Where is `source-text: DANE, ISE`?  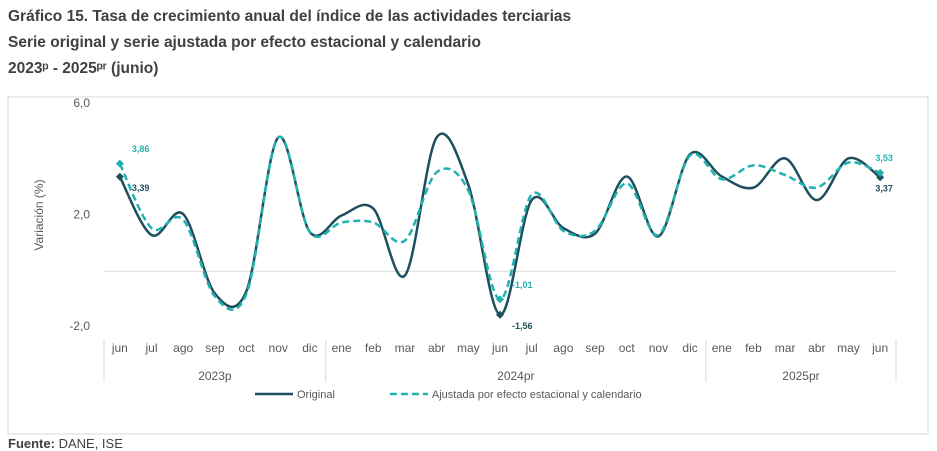 source-text: DANE, ISE is located at coordinates (91, 443).